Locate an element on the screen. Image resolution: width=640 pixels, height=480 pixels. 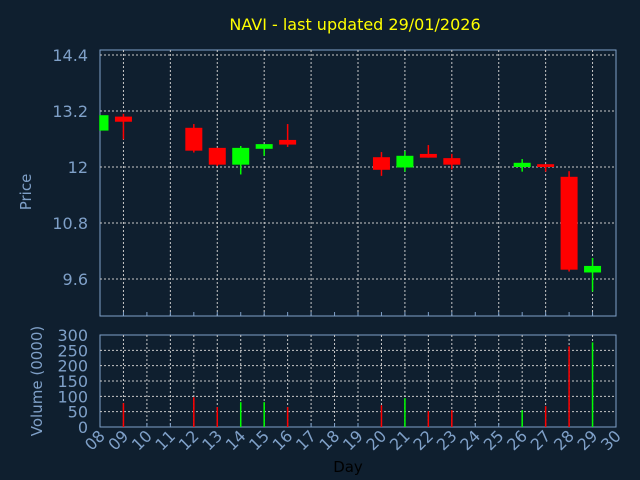
price-tick-label: 14.4 is located at coordinates (70, 55).